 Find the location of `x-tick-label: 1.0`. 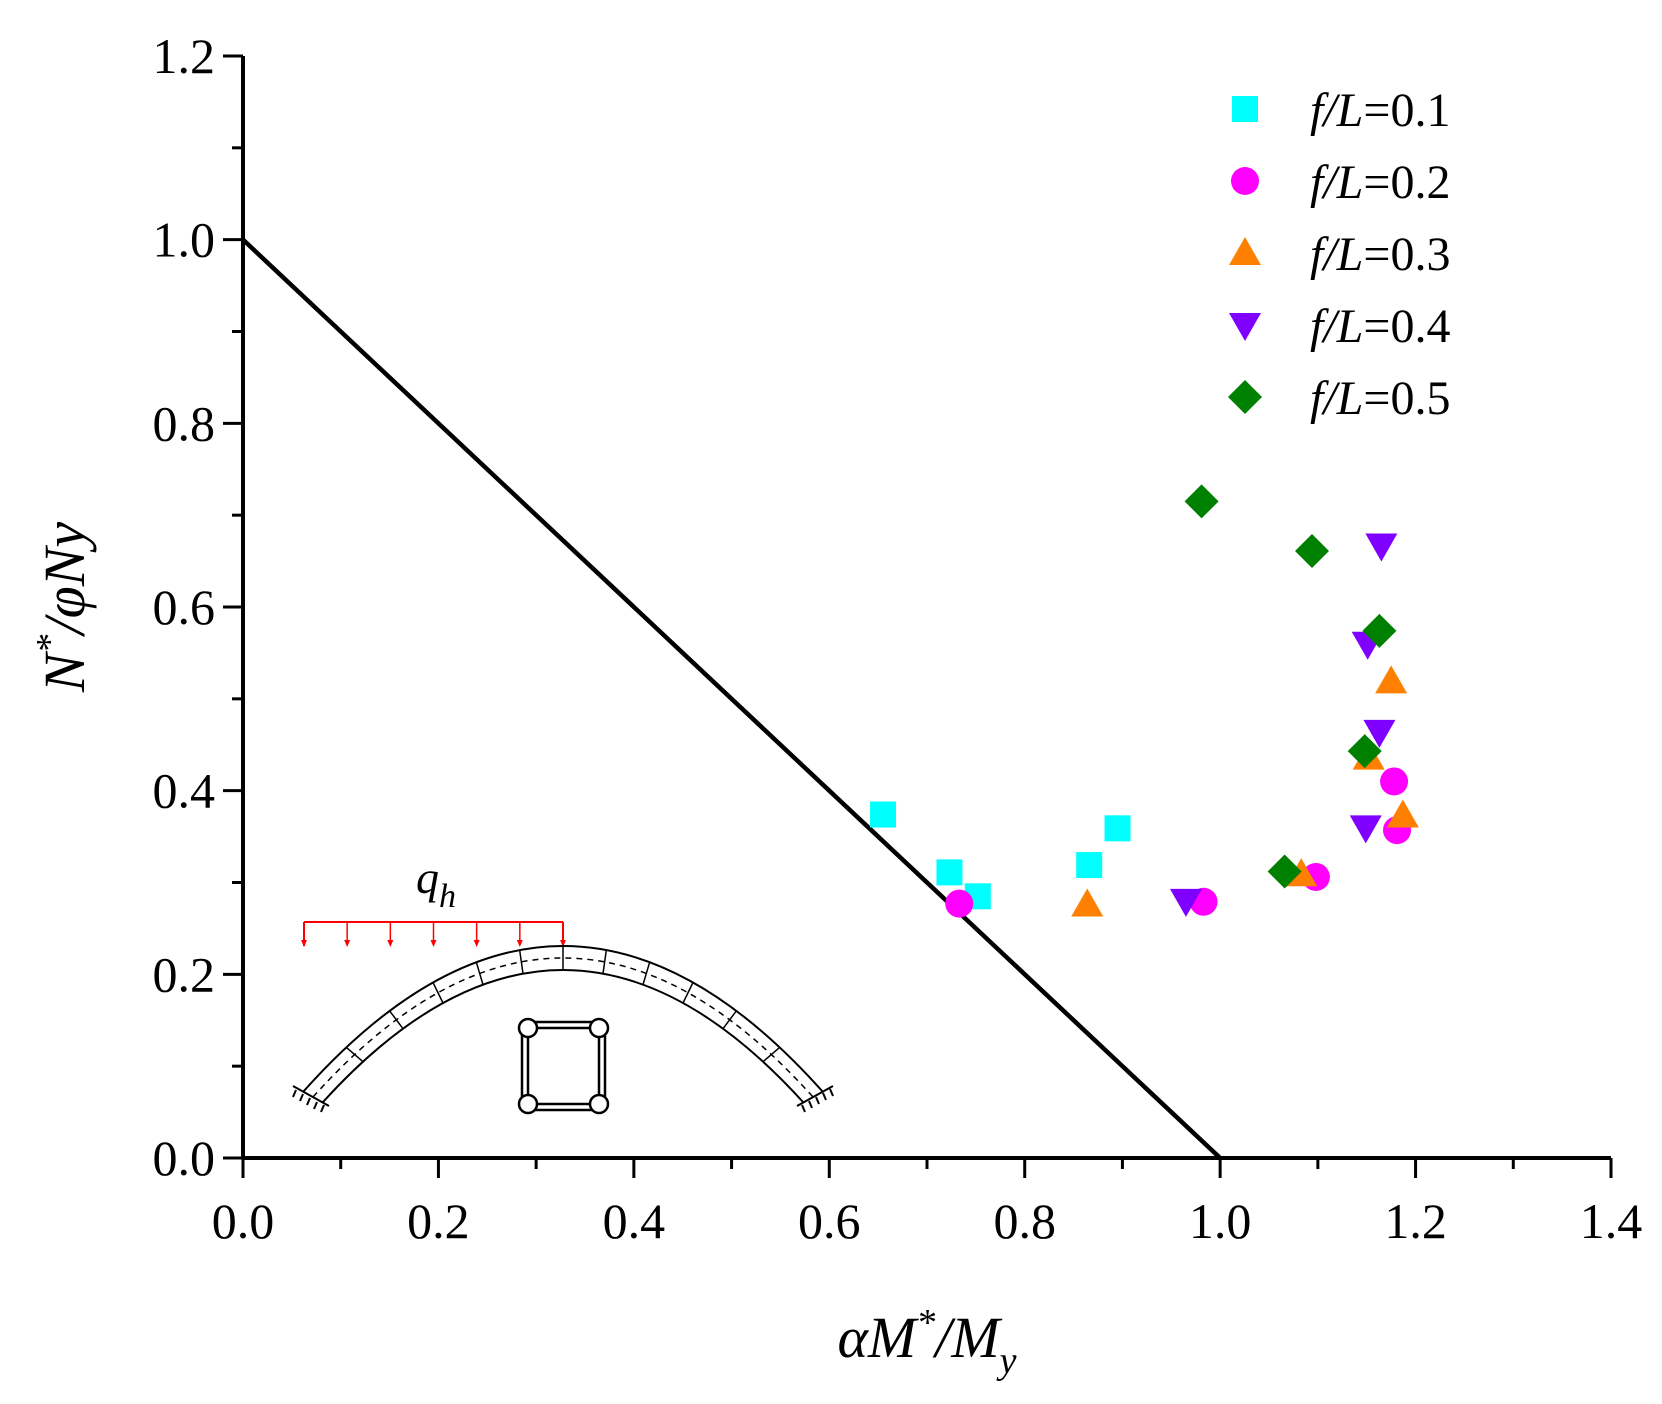

x-tick-label: 1.0 is located at coordinates (1220, 1221).